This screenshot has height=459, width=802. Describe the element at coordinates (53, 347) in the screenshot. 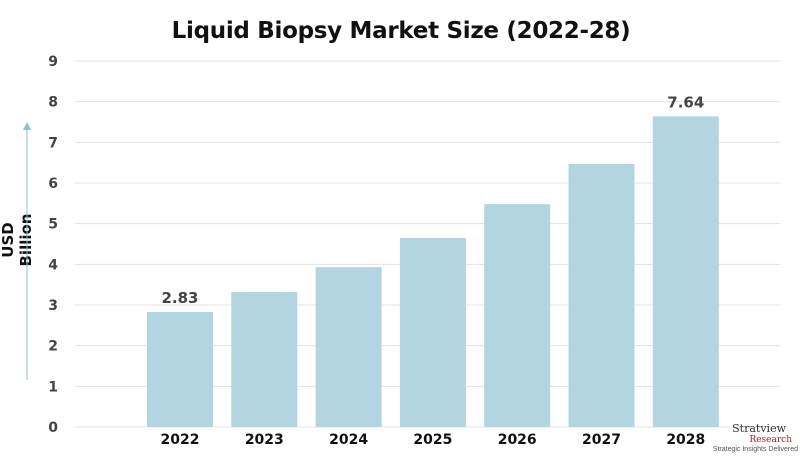

I see `y-tick-label: 2` at that location.